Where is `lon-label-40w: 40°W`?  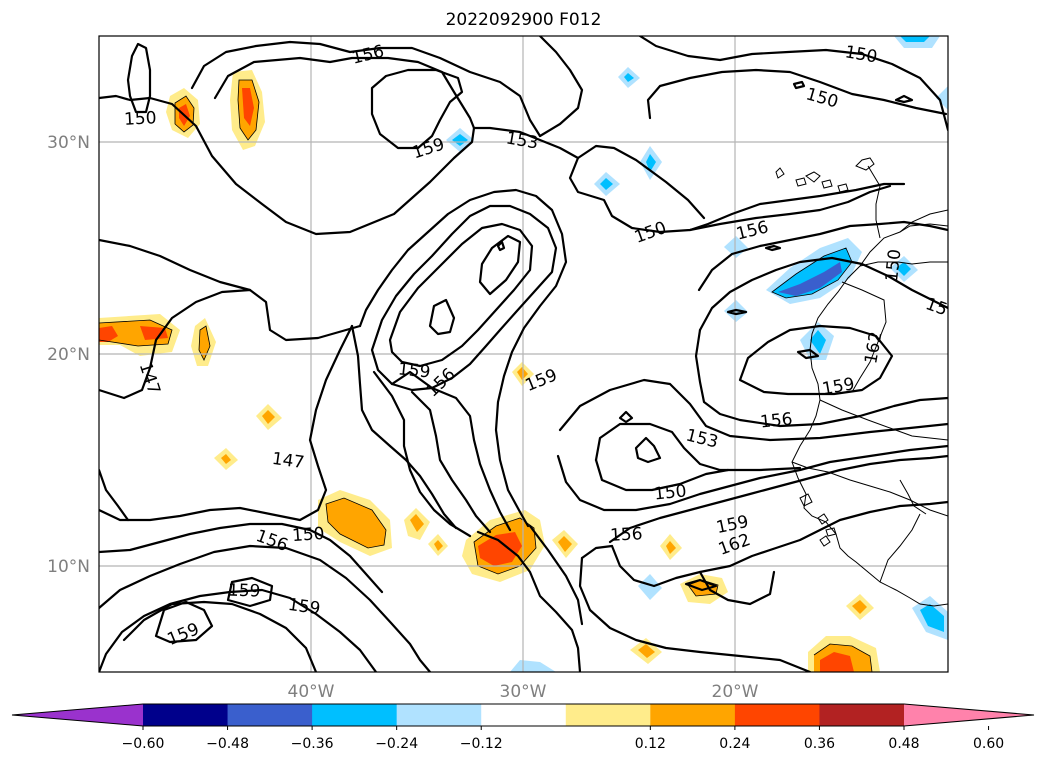
lon-label-40w: 40°W is located at coordinates (311, 692).